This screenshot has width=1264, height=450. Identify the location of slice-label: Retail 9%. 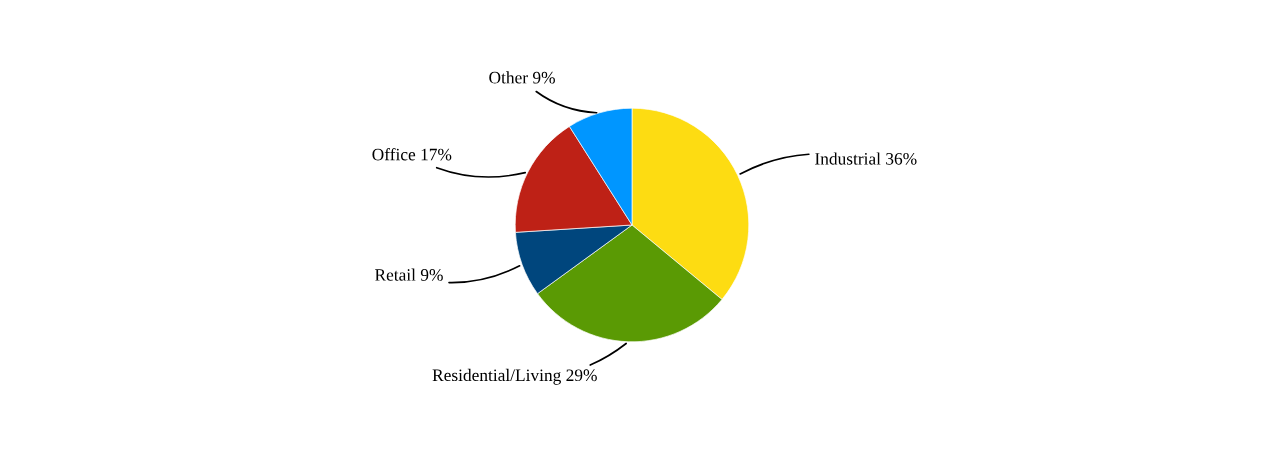
(409, 274).